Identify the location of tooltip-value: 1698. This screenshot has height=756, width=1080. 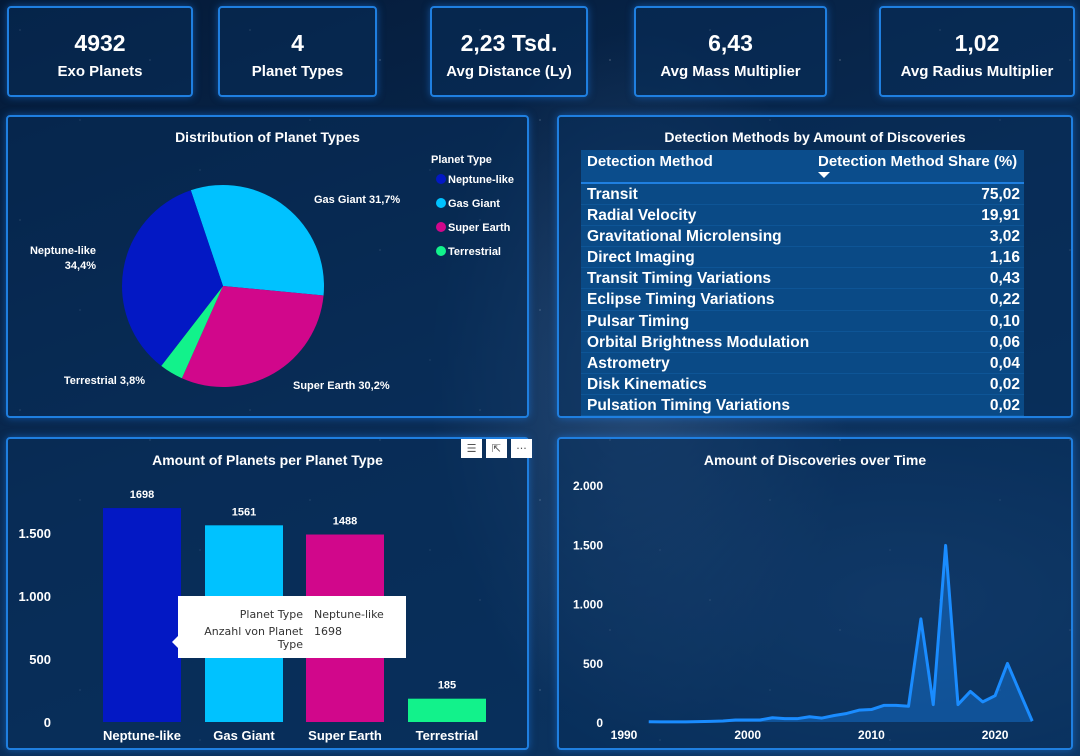
(328, 631).